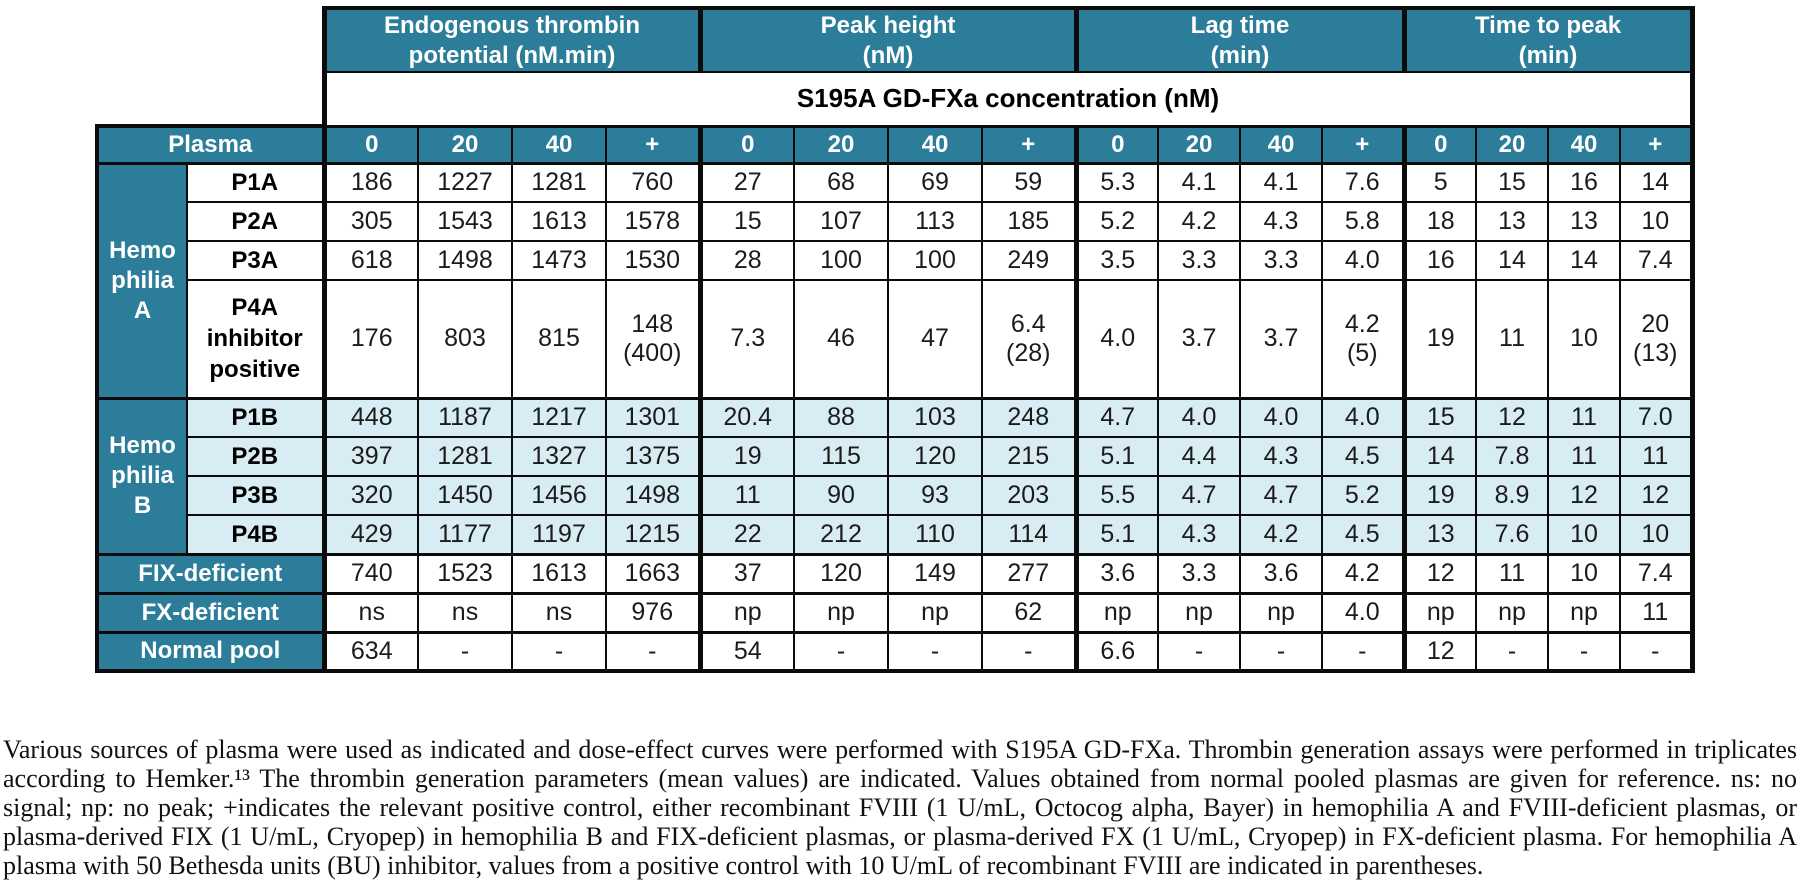 This screenshot has height=891, width=1800. What do you see at coordinates (653, 612) in the screenshot?
I see `value-cell: 976` at bounding box center [653, 612].